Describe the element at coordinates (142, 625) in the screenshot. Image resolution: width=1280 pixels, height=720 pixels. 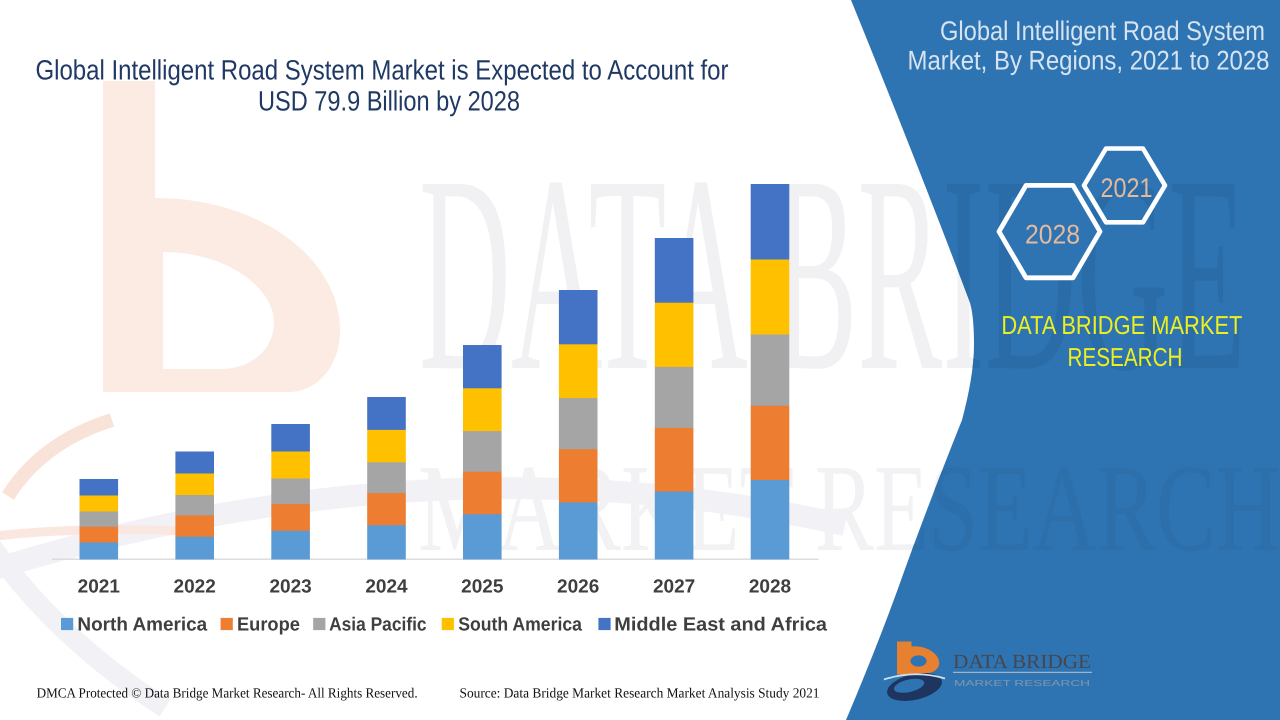
I see `svg-text: North America` at that location.